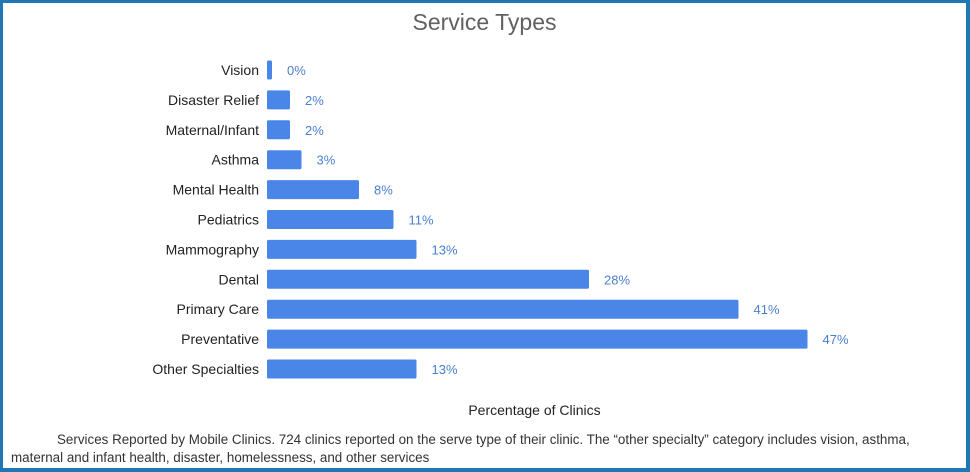  What do you see at coordinates (534, 410) in the screenshot?
I see `x-axis-label: Percentage of Clinics` at bounding box center [534, 410].